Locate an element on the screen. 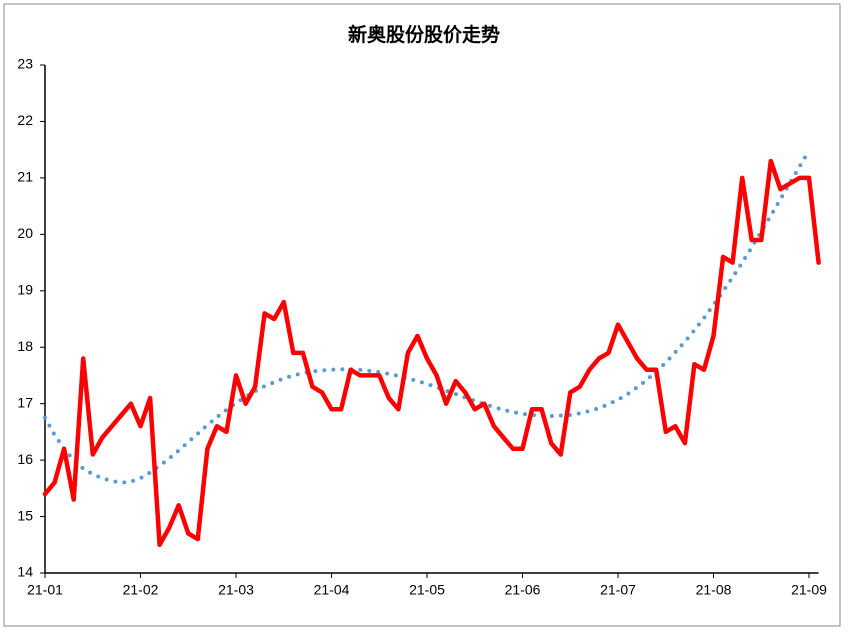 This screenshot has width=848, height=632. y-tick-label: 14 is located at coordinates (25, 572).